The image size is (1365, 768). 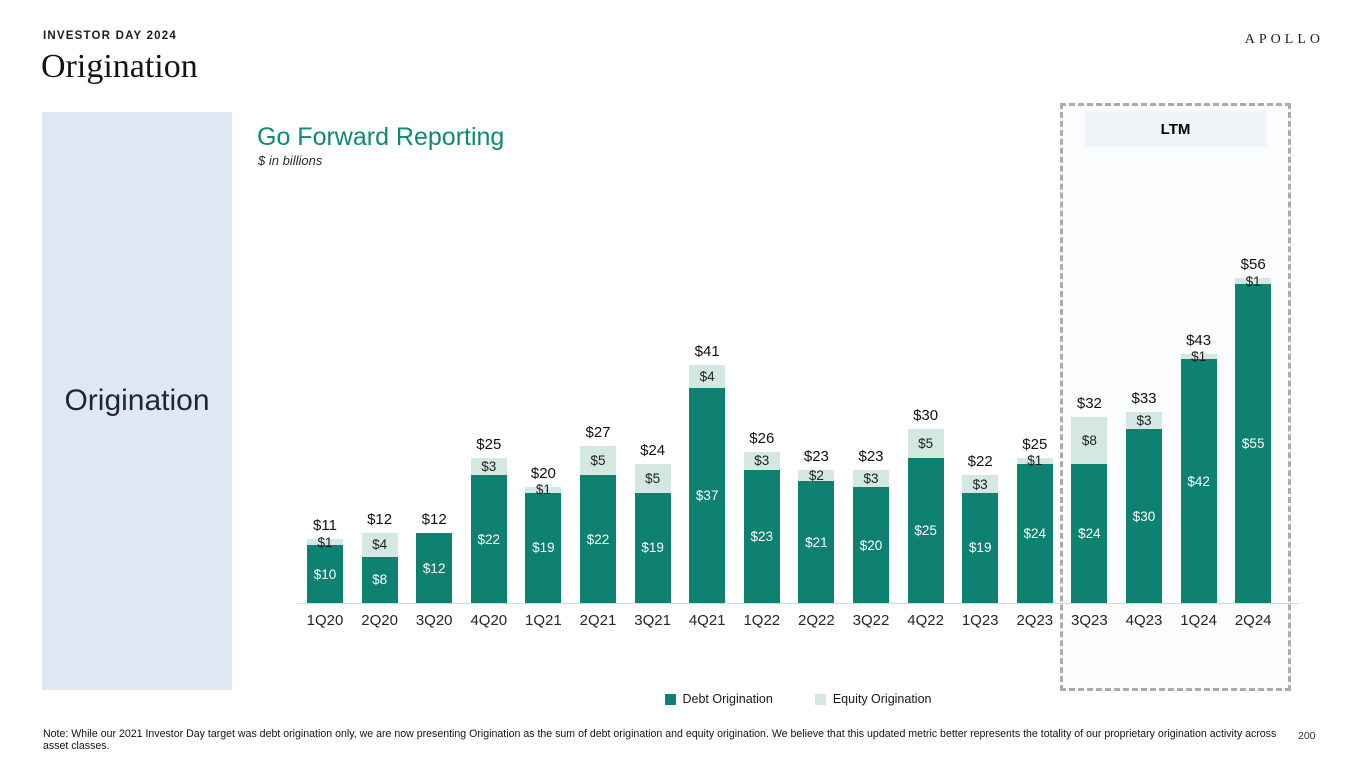 I want to click on page-number: 200, so click(x=1307, y=736).